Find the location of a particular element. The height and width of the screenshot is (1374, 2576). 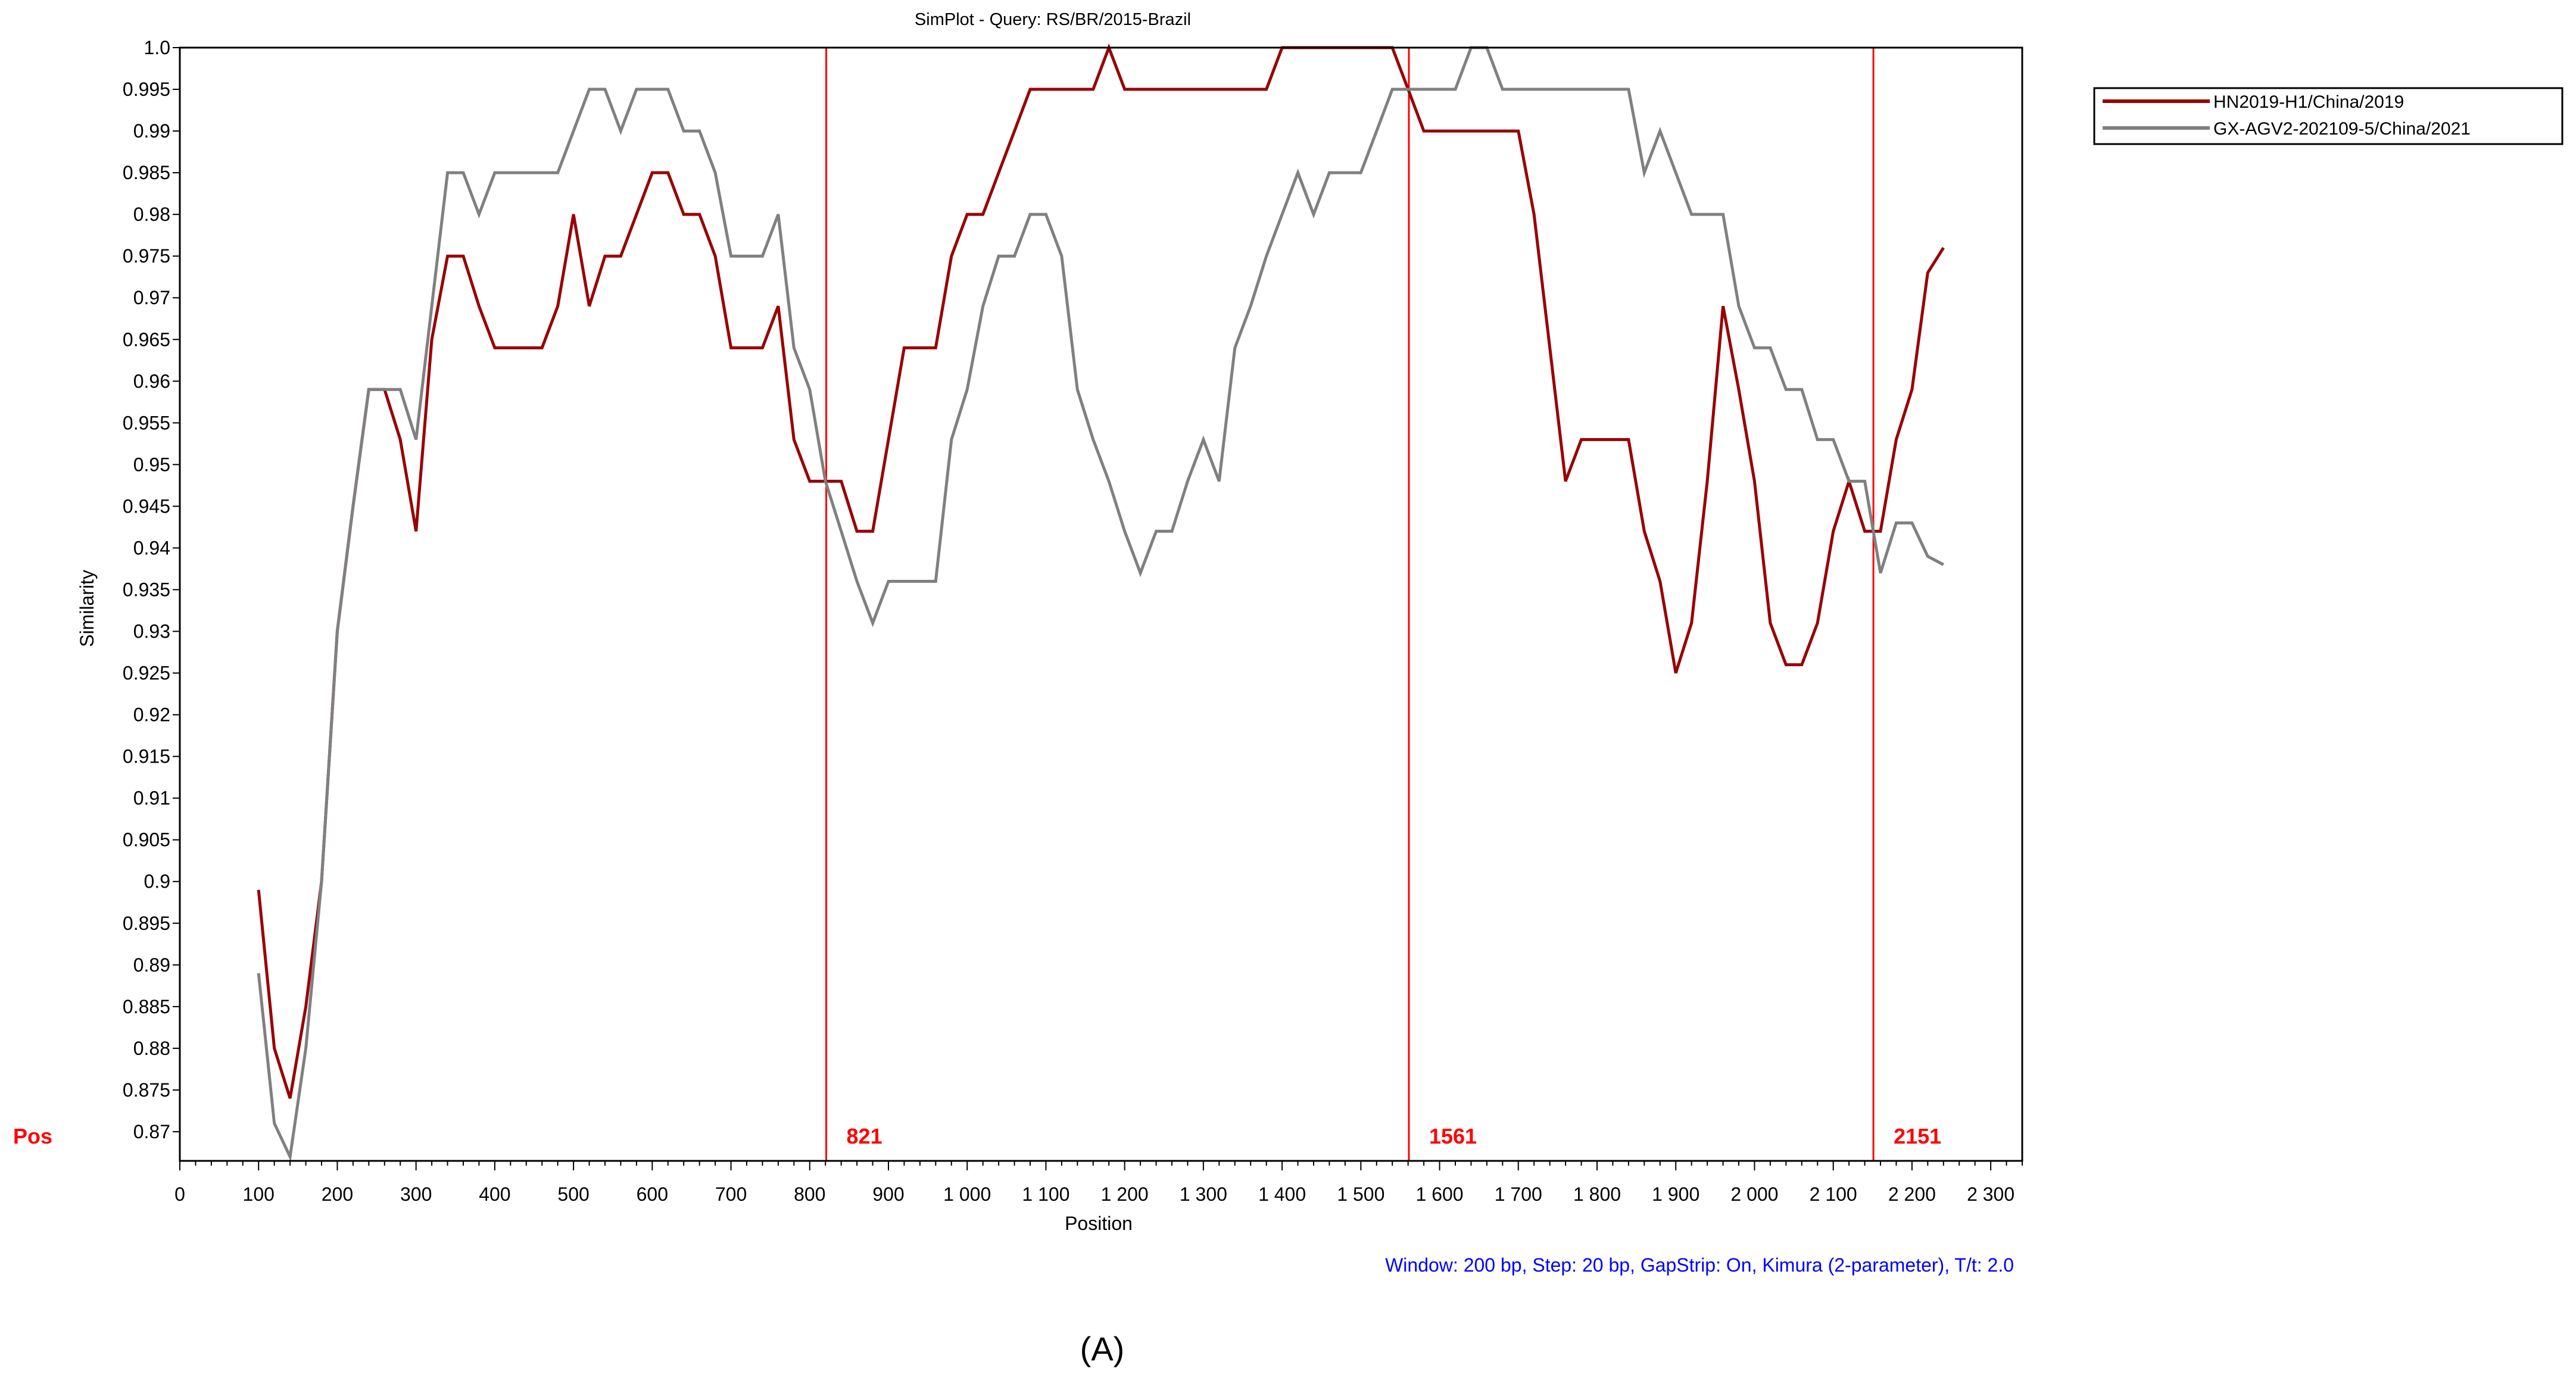

x-tick-label: 2 300 is located at coordinates (1991, 1194).